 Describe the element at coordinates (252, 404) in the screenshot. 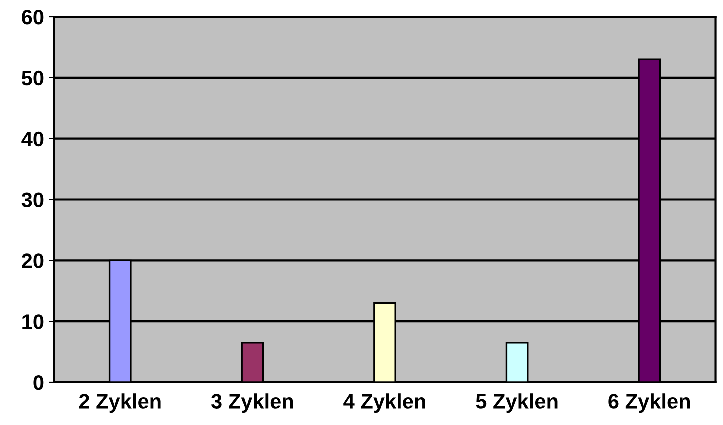

I see `x-tick-label: 3 Zyklen` at that location.